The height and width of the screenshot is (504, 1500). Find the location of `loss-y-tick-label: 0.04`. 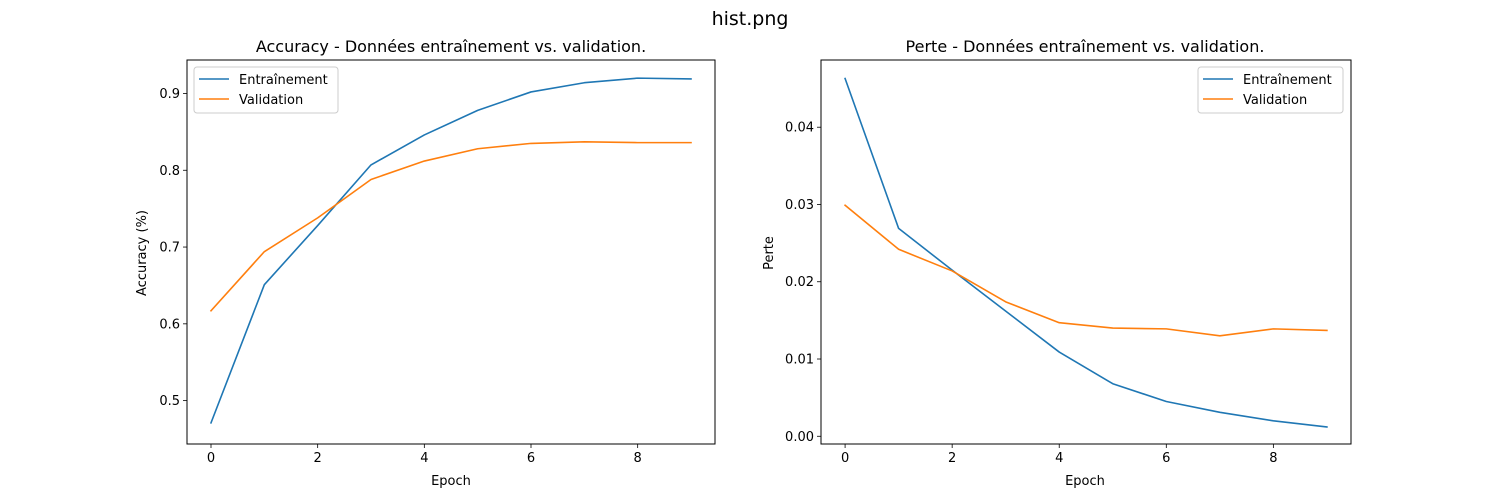

loss-y-tick-label: 0.04 is located at coordinates (799, 128).